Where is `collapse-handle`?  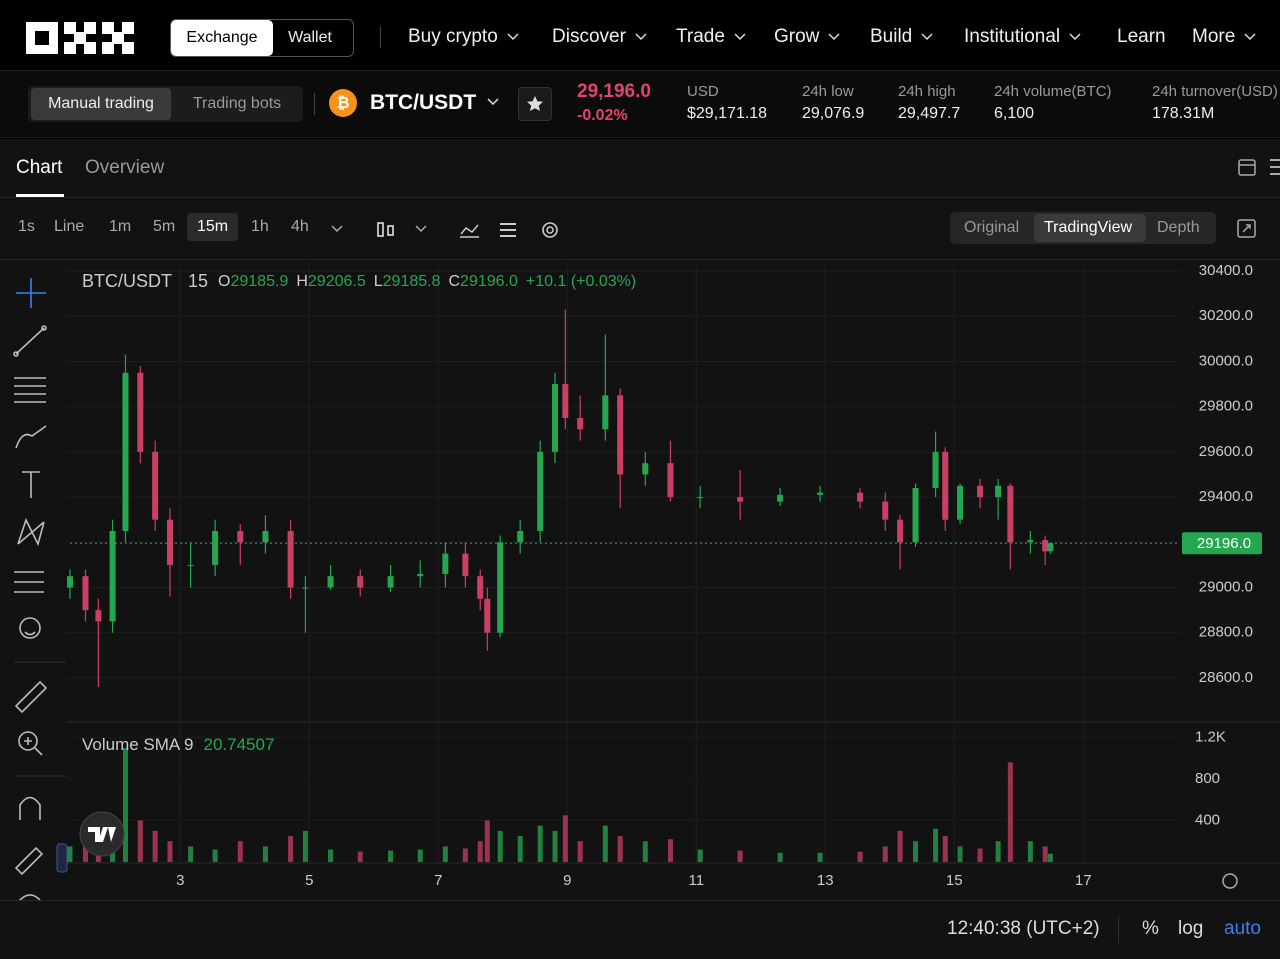
collapse-handle is located at coordinates (62, 858).